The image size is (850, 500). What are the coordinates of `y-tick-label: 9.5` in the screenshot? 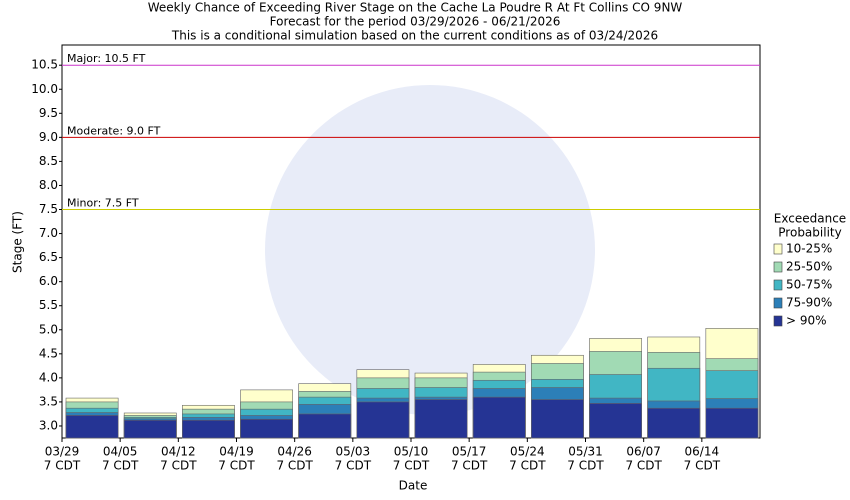 It's located at (48, 113).